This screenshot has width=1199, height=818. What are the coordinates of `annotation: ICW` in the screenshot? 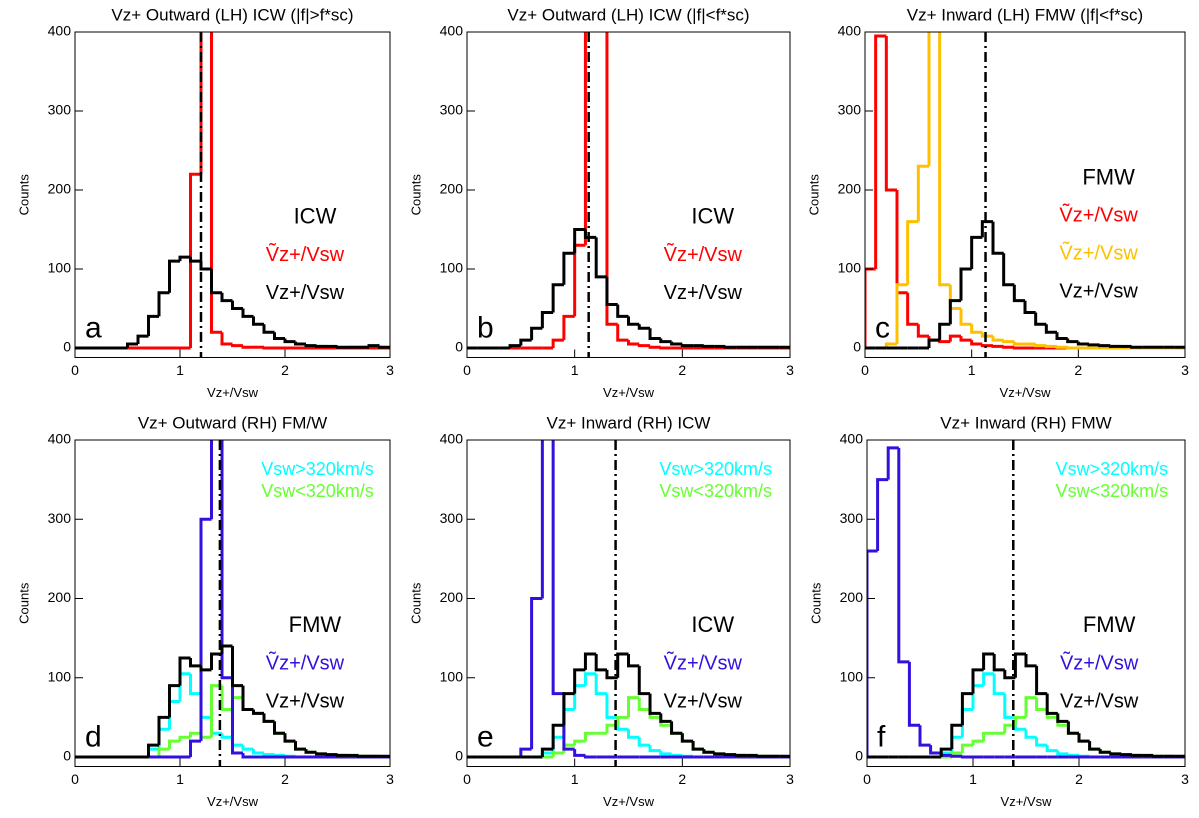 It's located at (712, 215).